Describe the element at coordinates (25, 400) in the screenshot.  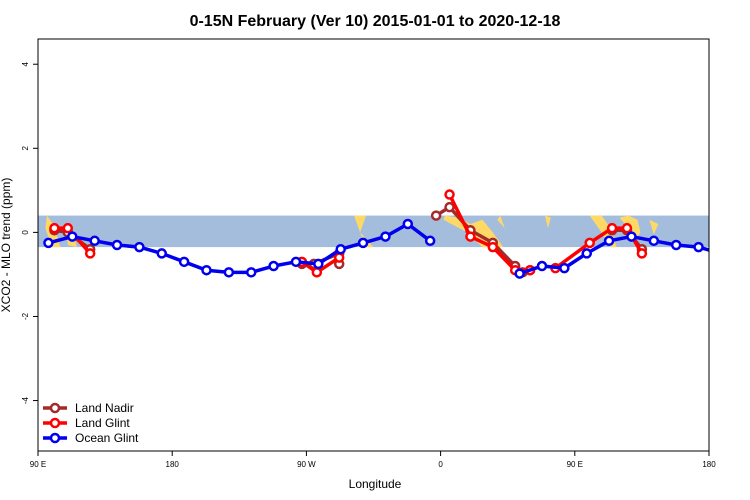
I see `y-tick-label: -4` at that location.